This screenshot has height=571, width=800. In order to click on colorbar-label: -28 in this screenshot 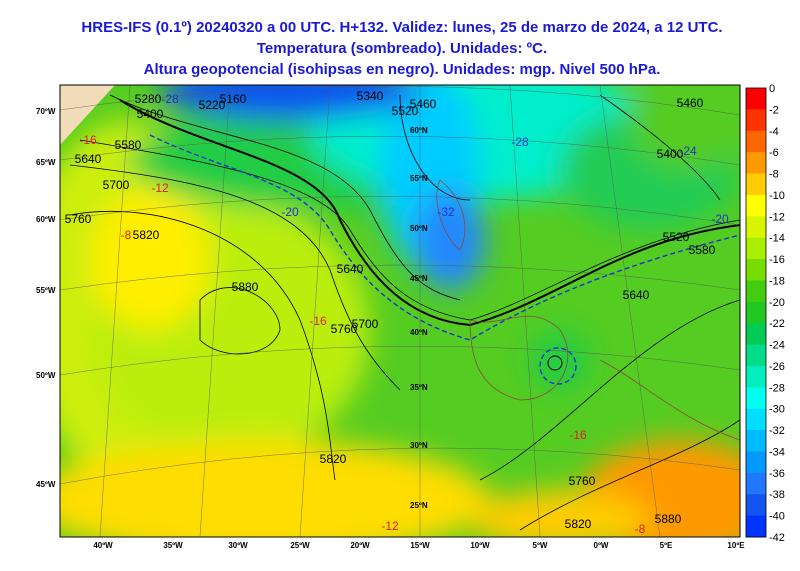, I will do `click(777, 388)`.